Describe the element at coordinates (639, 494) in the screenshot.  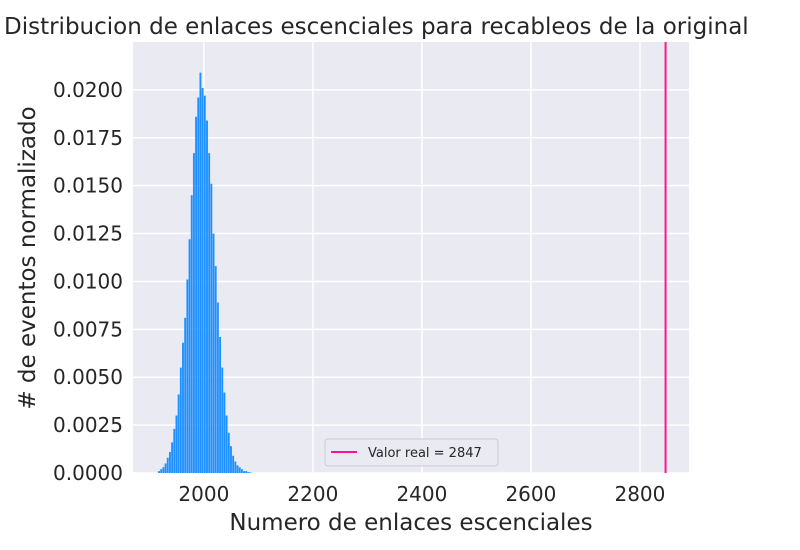
I see `x-tick-label: 2800` at that location.